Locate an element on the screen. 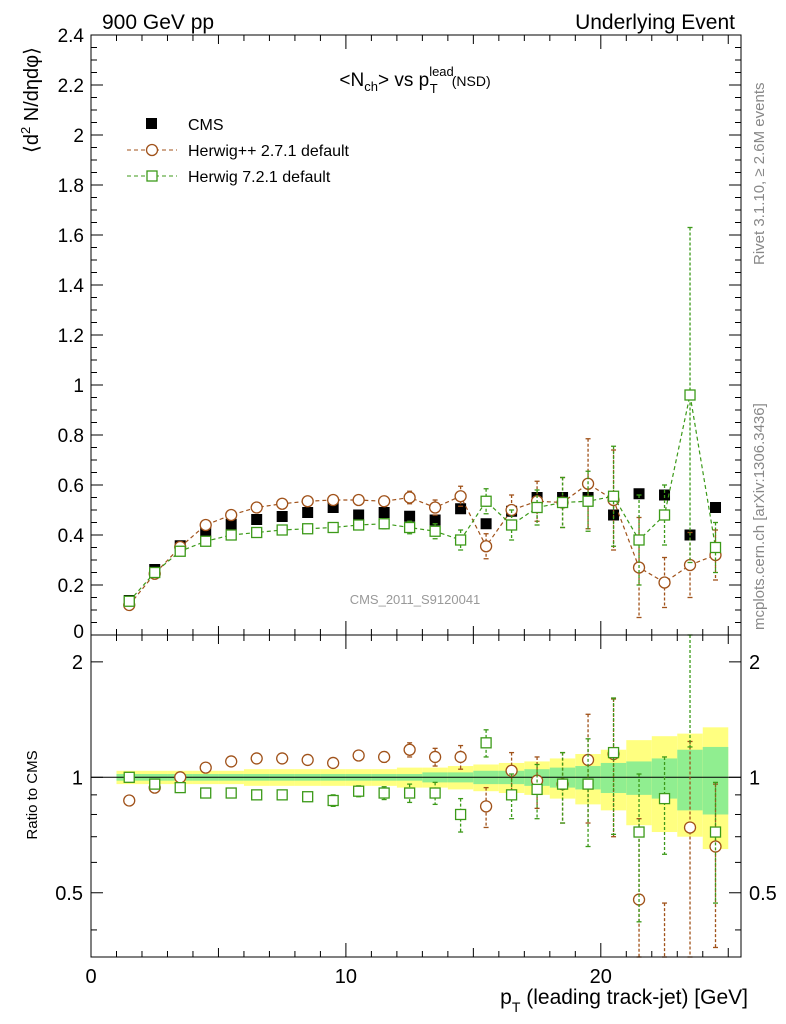 The image size is (786, 1024). ratio-xtick-label: 20 is located at coordinates (601, 977).